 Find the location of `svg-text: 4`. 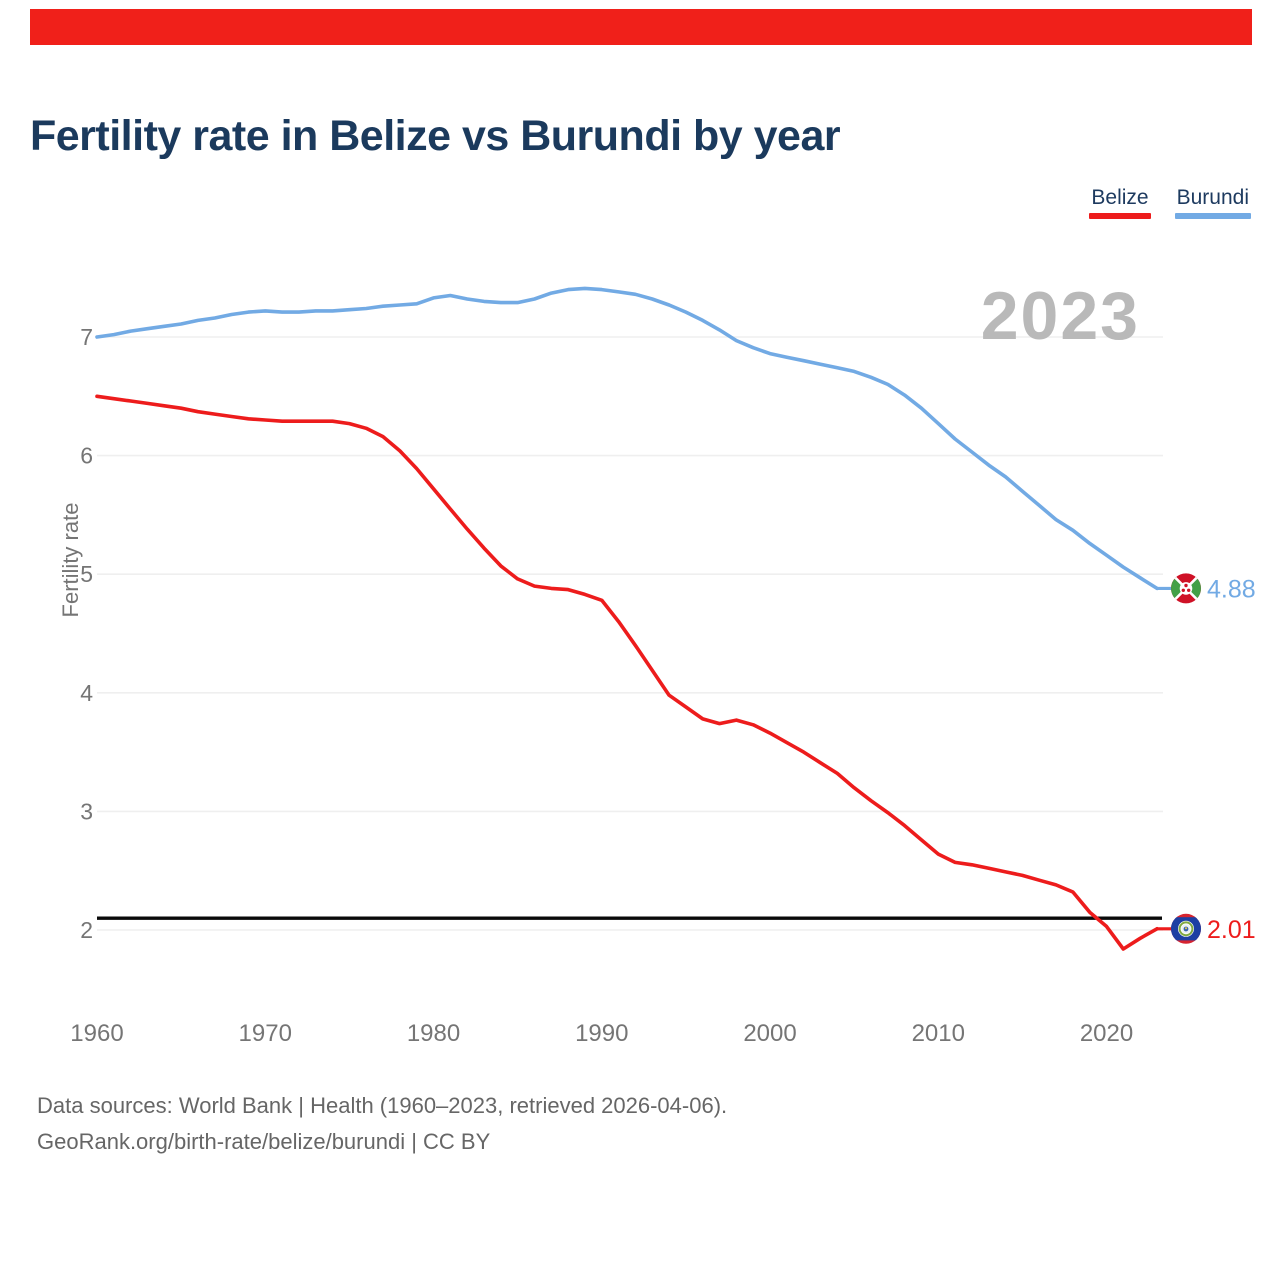

svg-text: 4 is located at coordinates (86, 693).